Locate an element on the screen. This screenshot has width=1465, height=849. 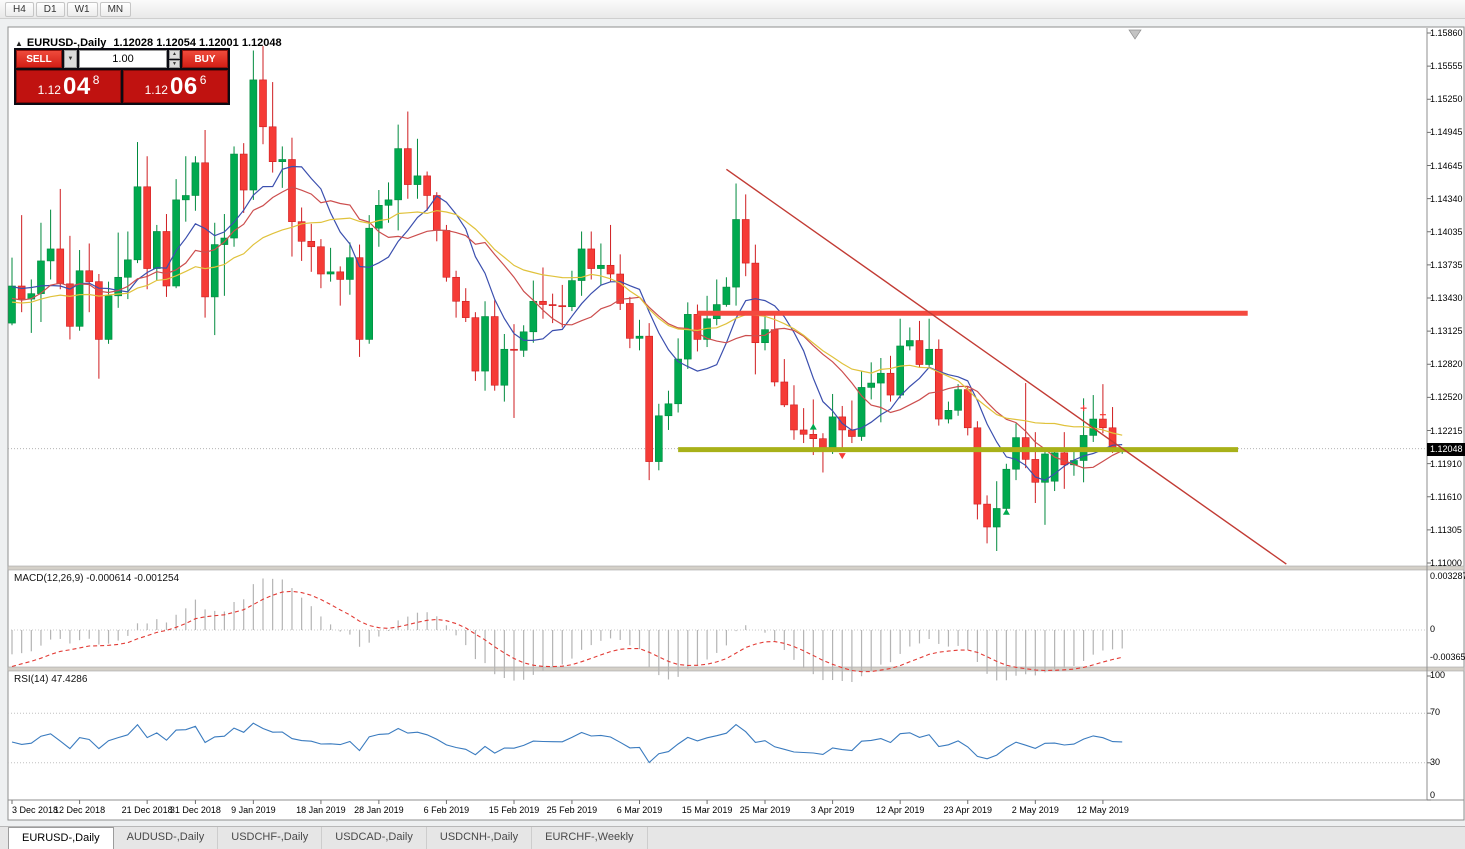
price-scale-label: 1.15860 is located at coordinates (1446, 33).